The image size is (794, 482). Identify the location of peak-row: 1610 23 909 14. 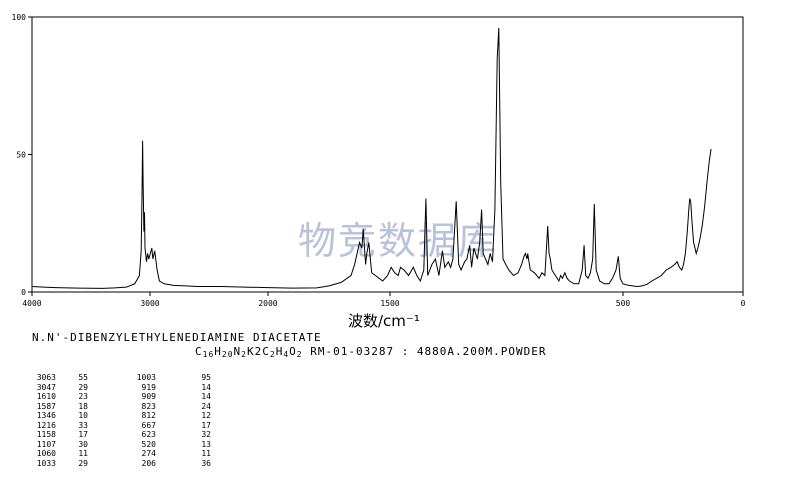
(152, 397).